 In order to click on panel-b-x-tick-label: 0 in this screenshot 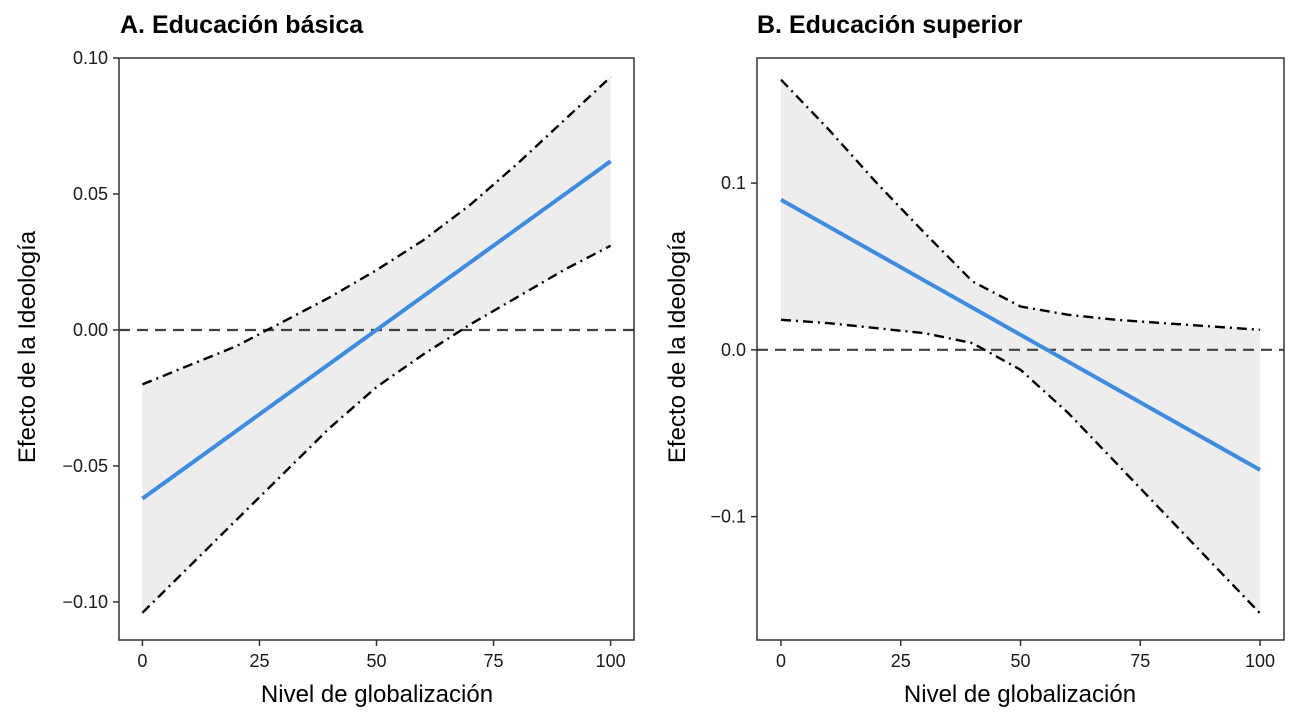, I will do `click(781, 661)`.